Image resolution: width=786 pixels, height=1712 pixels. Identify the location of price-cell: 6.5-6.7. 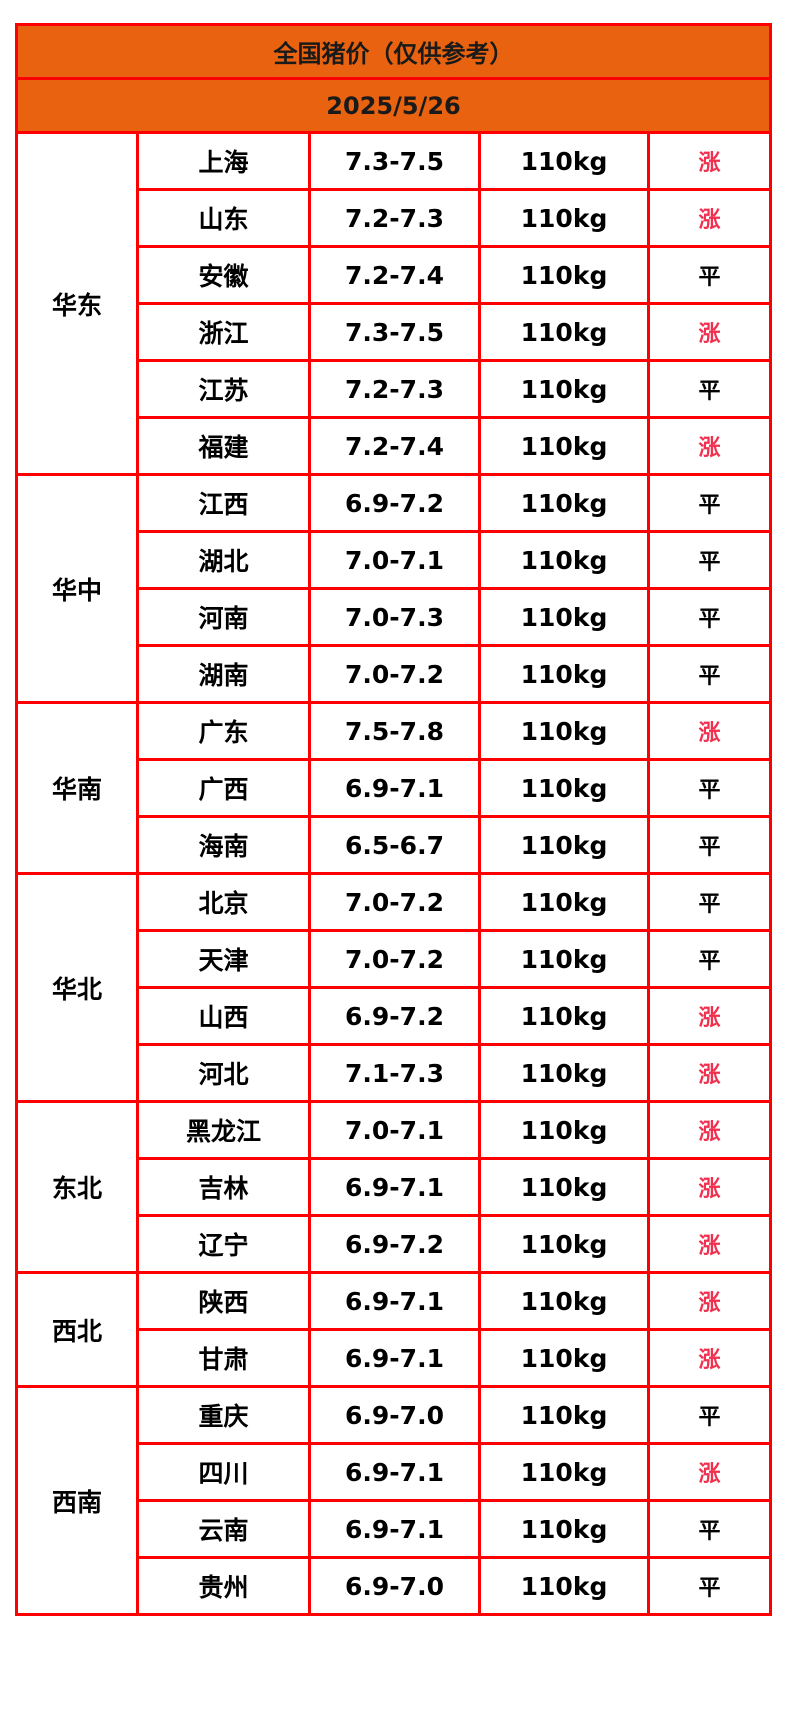
(394, 845).